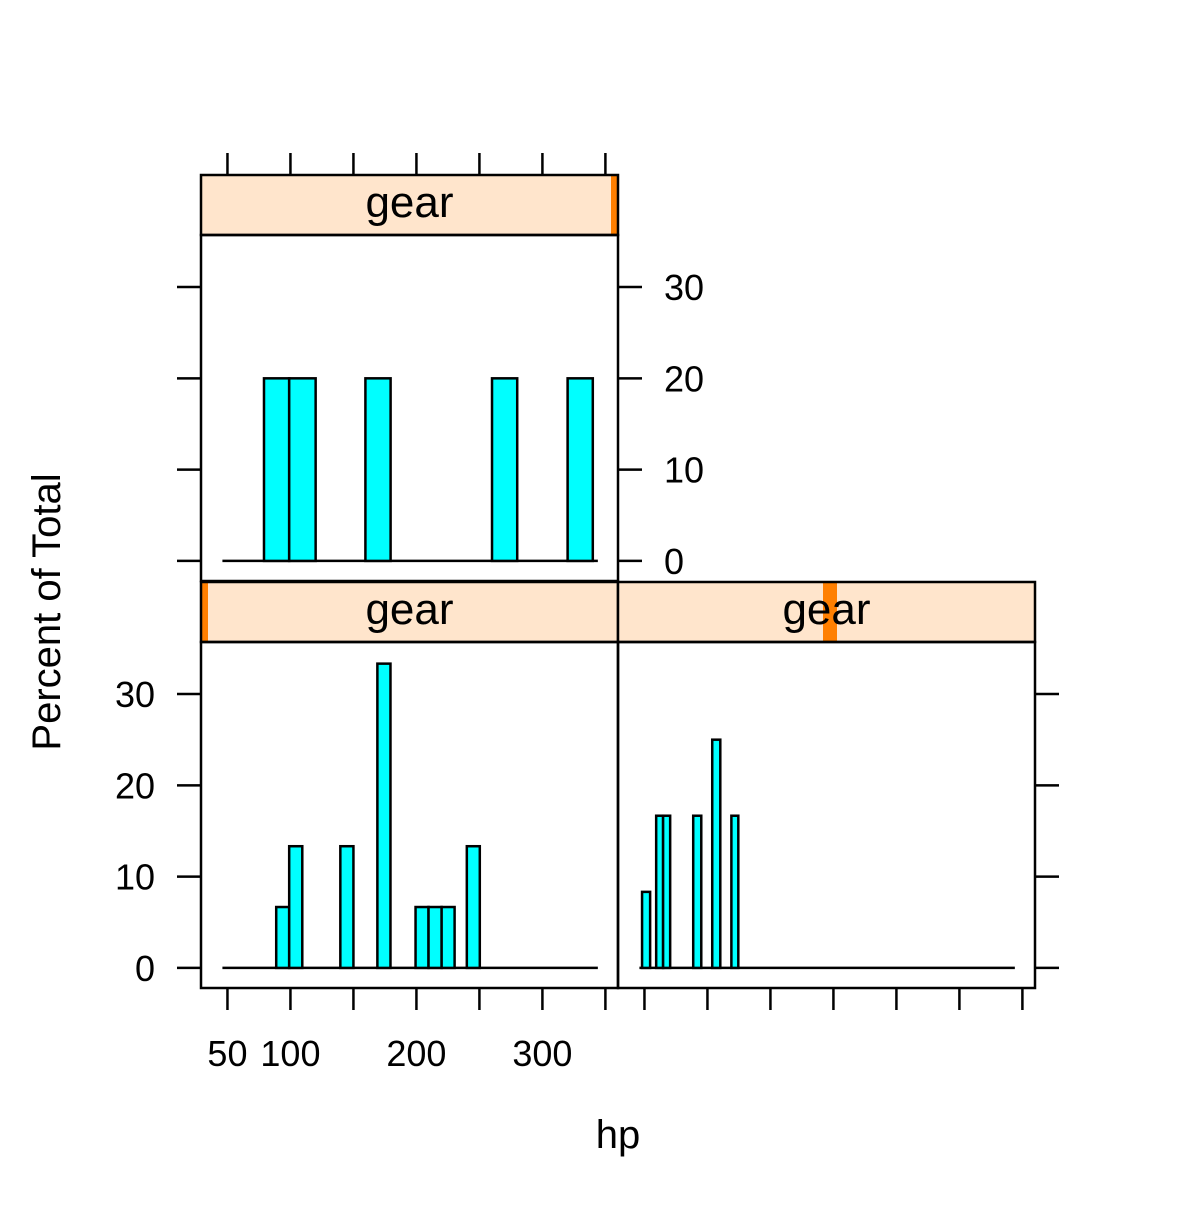 The width and height of the screenshot is (1200, 1205). Describe the element at coordinates (542, 1053) in the screenshot. I see `x-tick-label: 300` at that location.